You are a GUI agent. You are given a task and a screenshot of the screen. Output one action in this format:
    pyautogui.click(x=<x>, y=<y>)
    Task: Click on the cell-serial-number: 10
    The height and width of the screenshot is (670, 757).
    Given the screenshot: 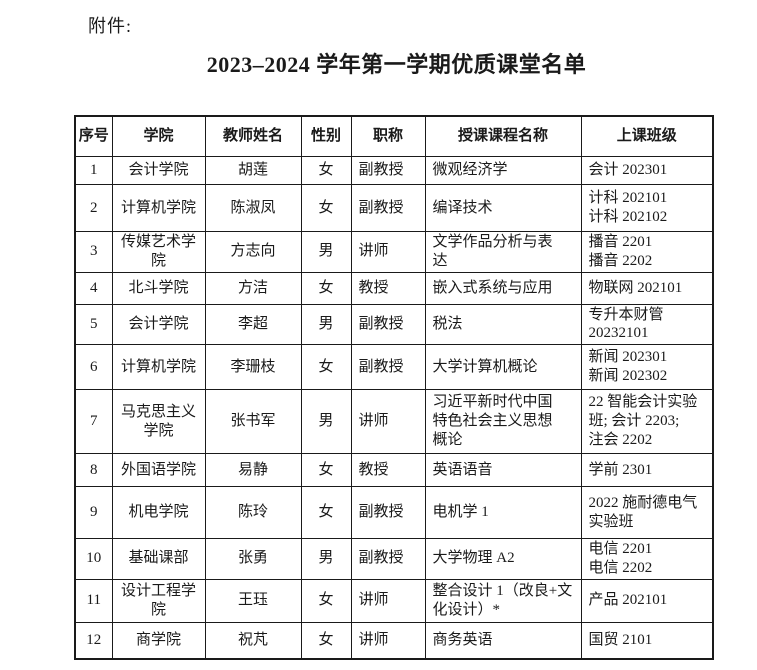 What is the action you would take?
    pyautogui.click(x=93, y=559)
    